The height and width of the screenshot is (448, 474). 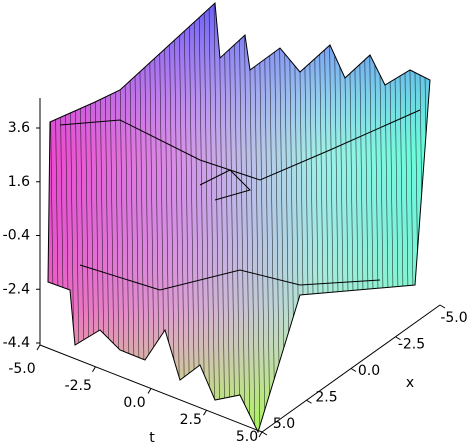 What do you see at coordinates (247, 437) in the screenshot?
I see `t-tick-label: 5.0` at bounding box center [247, 437].